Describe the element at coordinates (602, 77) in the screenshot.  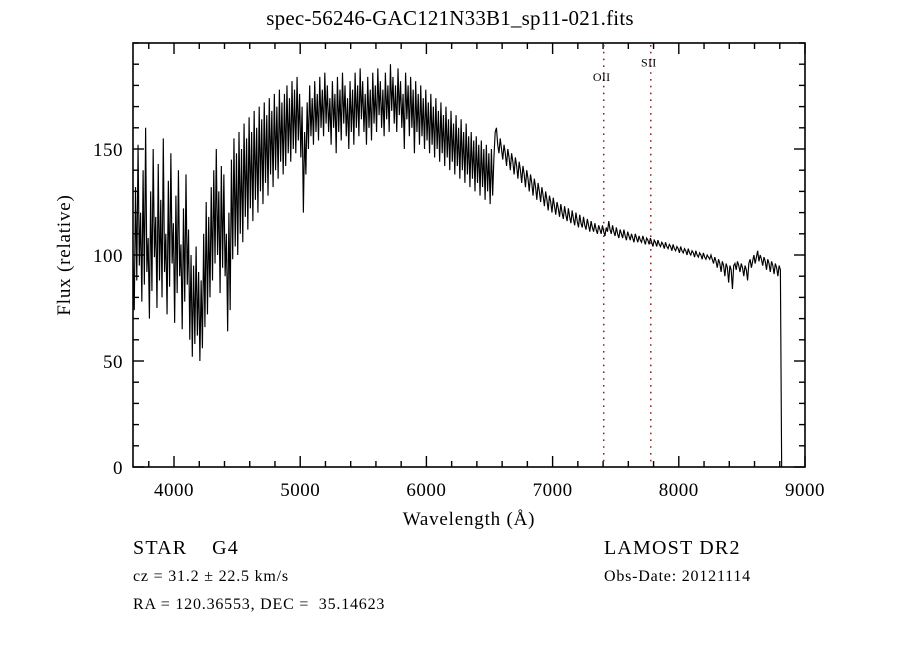
I see `spectral-line-label: OII` at that location.